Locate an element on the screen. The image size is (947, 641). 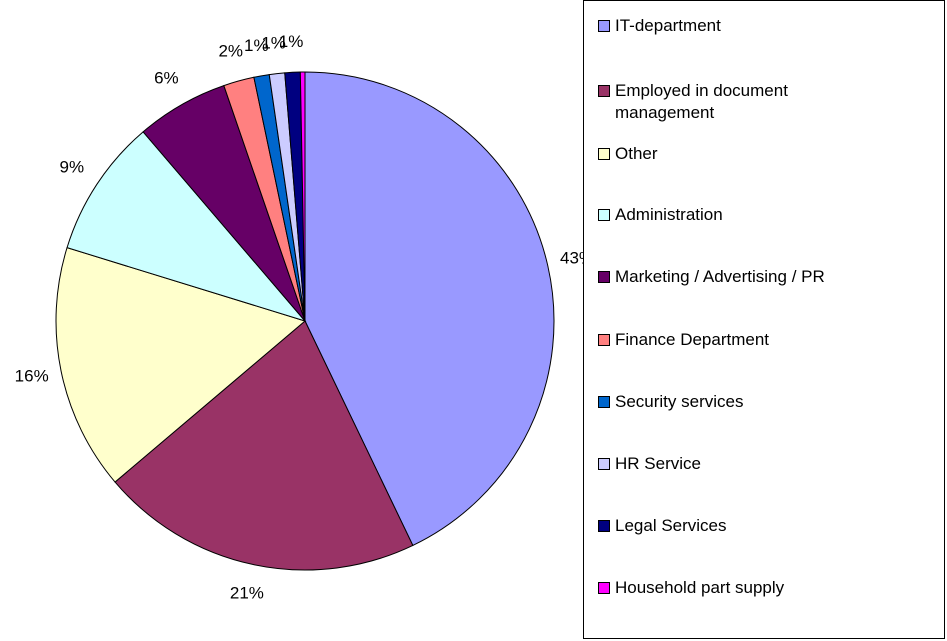
legend-item: HR Service is located at coordinates (649, 464).